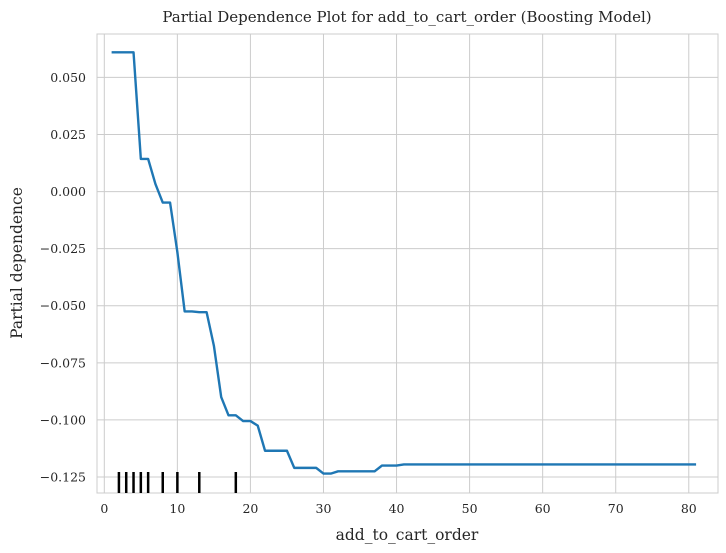 The height and width of the screenshot is (553, 726). Describe the element at coordinates (63, 477) in the screenshot. I see `y-tick-label: −0.125` at that location.